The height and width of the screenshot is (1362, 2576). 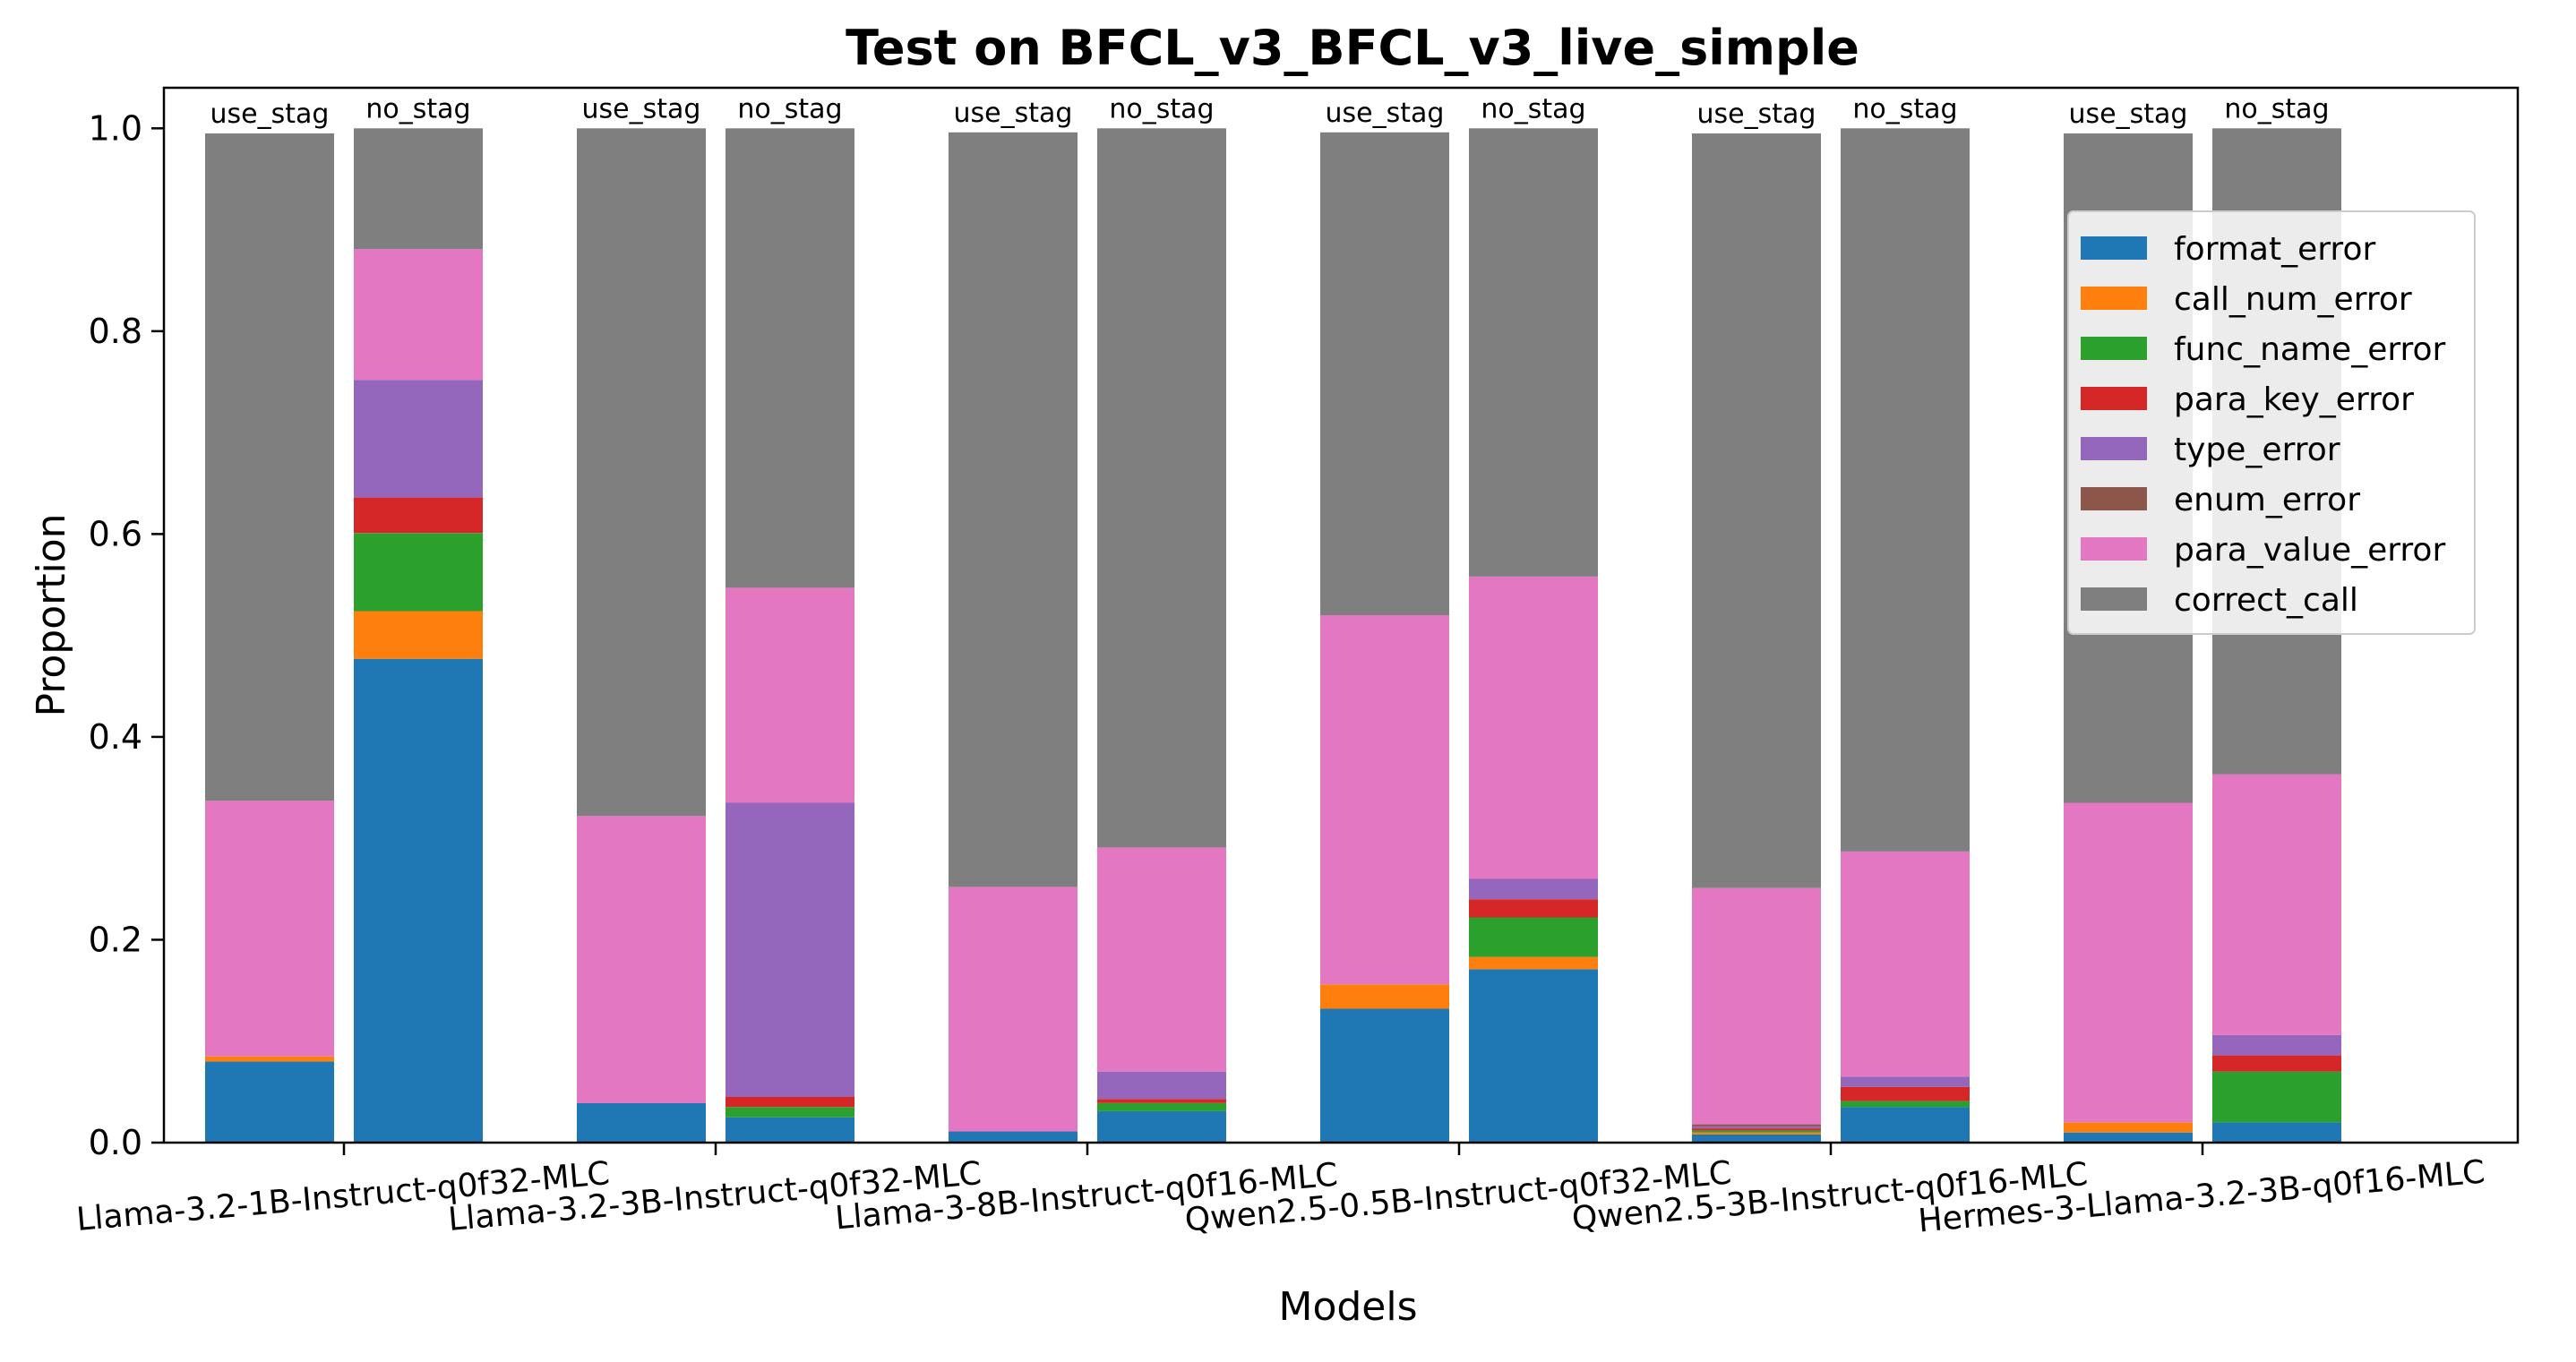 What do you see at coordinates (2114, 599) in the screenshot?
I see `legend-swatch-correct-call` at bounding box center [2114, 599].